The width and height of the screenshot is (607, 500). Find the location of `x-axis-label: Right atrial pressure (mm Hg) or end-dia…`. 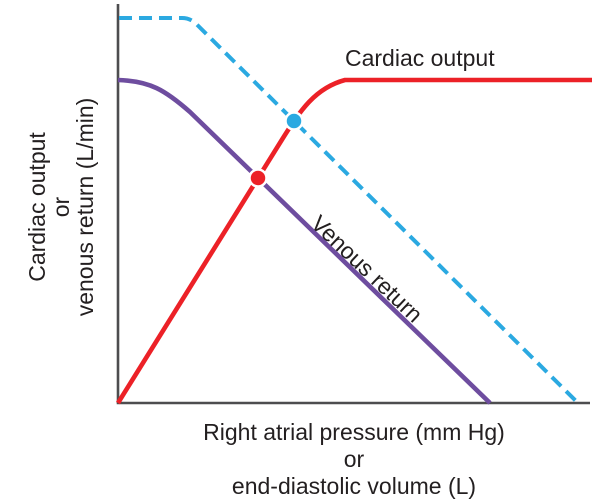

x-axis-label: Right atrial pressure (mm Hg) or end-dia… is located at coordinates (354, 459).